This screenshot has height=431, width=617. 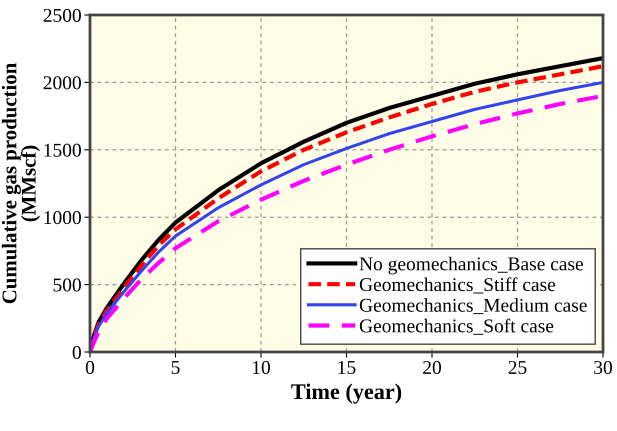 What do you see at coordinates (346, 394) in the screenshot?
I see `x-axis-title: Time (year)` at bounding box center [346, 394].